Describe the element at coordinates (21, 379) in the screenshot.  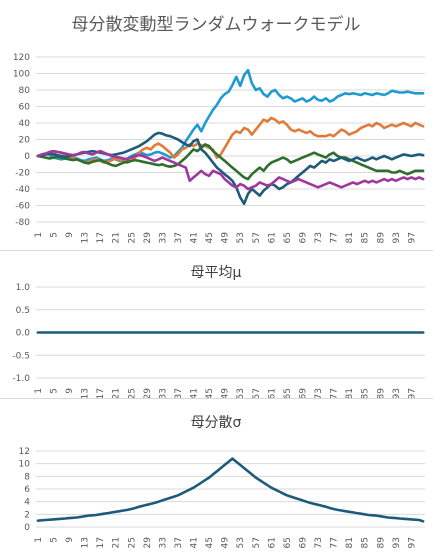
I see `y-tick-label: -1.0` at that location.